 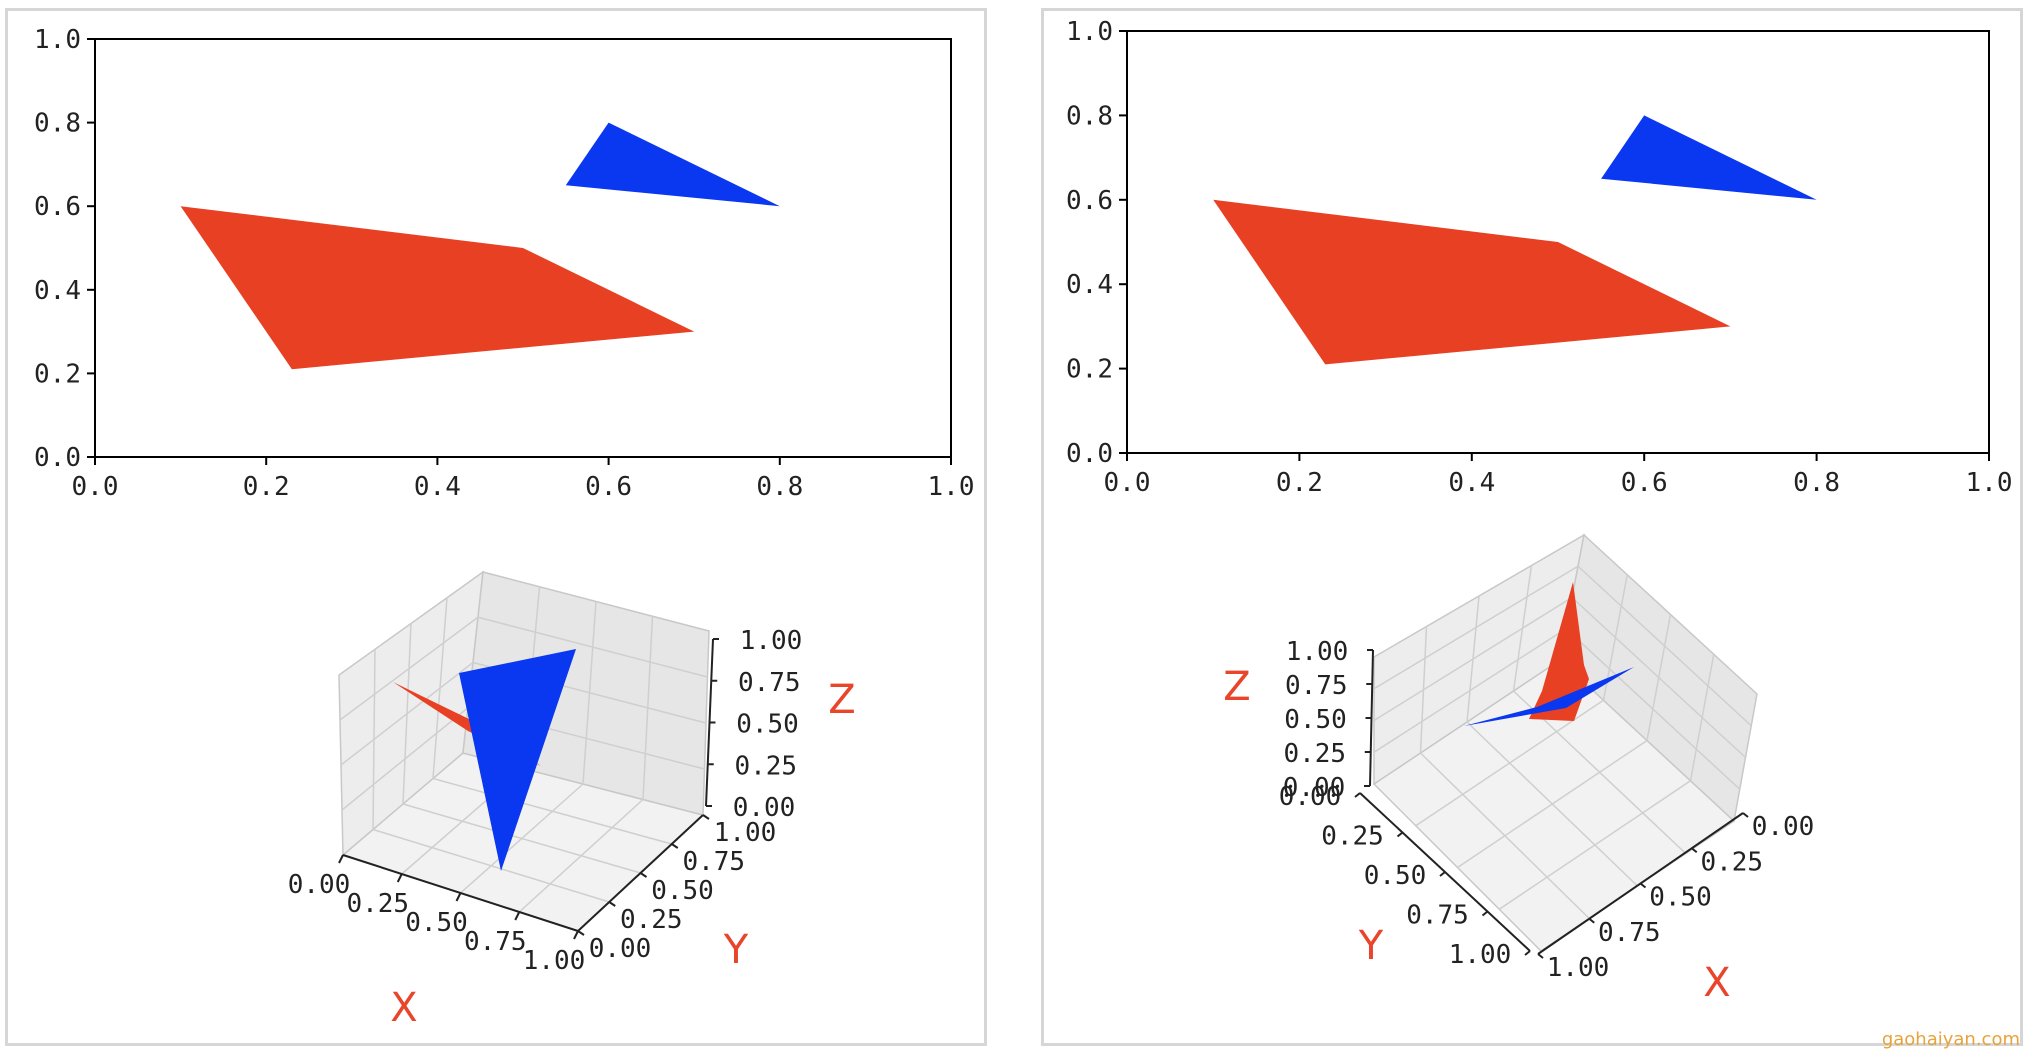 What do you see at coordinates (1437, 916) in the screenshot?
I see `y-tick-label: 0.75` at bounding box center [1437, 916].